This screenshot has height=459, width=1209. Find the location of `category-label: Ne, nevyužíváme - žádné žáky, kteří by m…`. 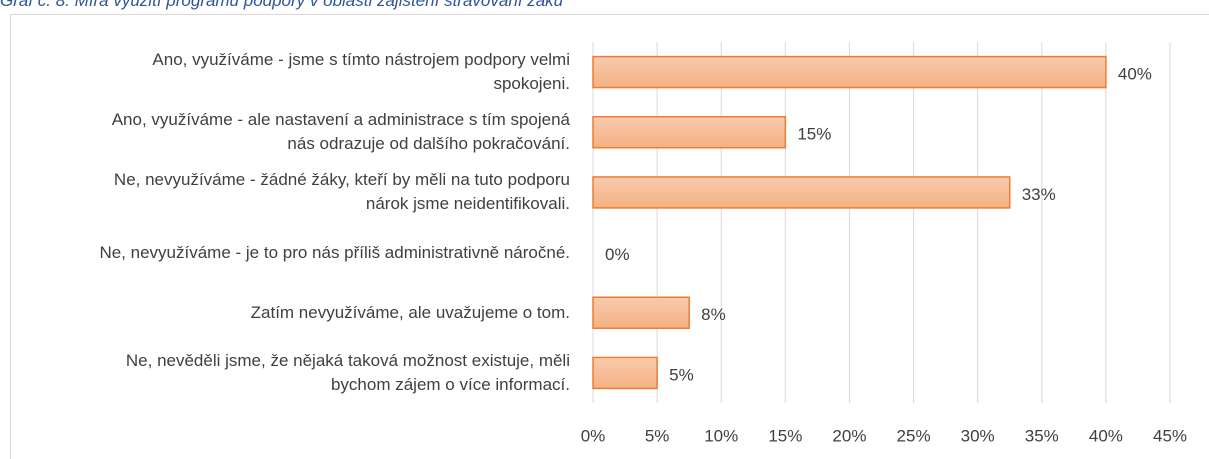

category-label: Ne, nevyužíváme - žádné žáky, kteří by m… is located at coordinates (341, 192).